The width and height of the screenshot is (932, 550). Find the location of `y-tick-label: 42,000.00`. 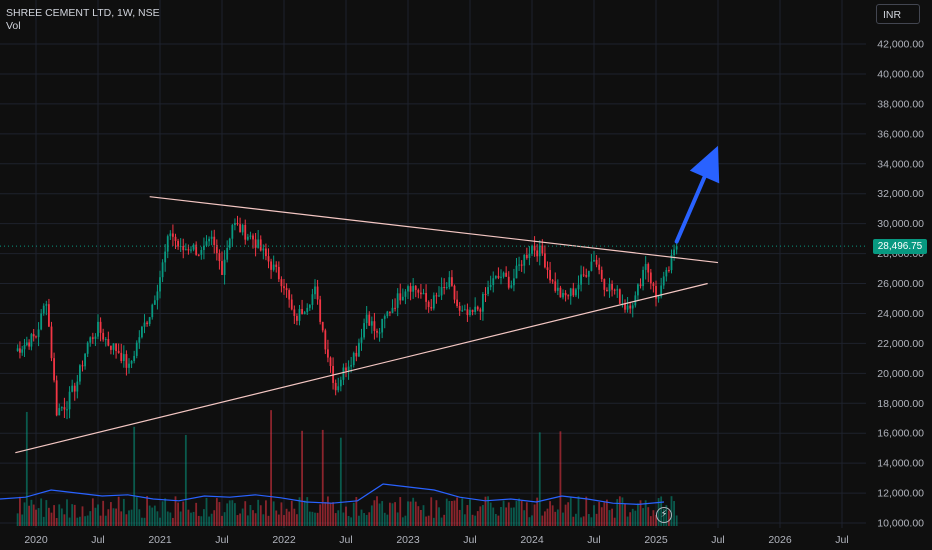

y-tick-label: 42,000.00 is located at coordinates (900, 45).